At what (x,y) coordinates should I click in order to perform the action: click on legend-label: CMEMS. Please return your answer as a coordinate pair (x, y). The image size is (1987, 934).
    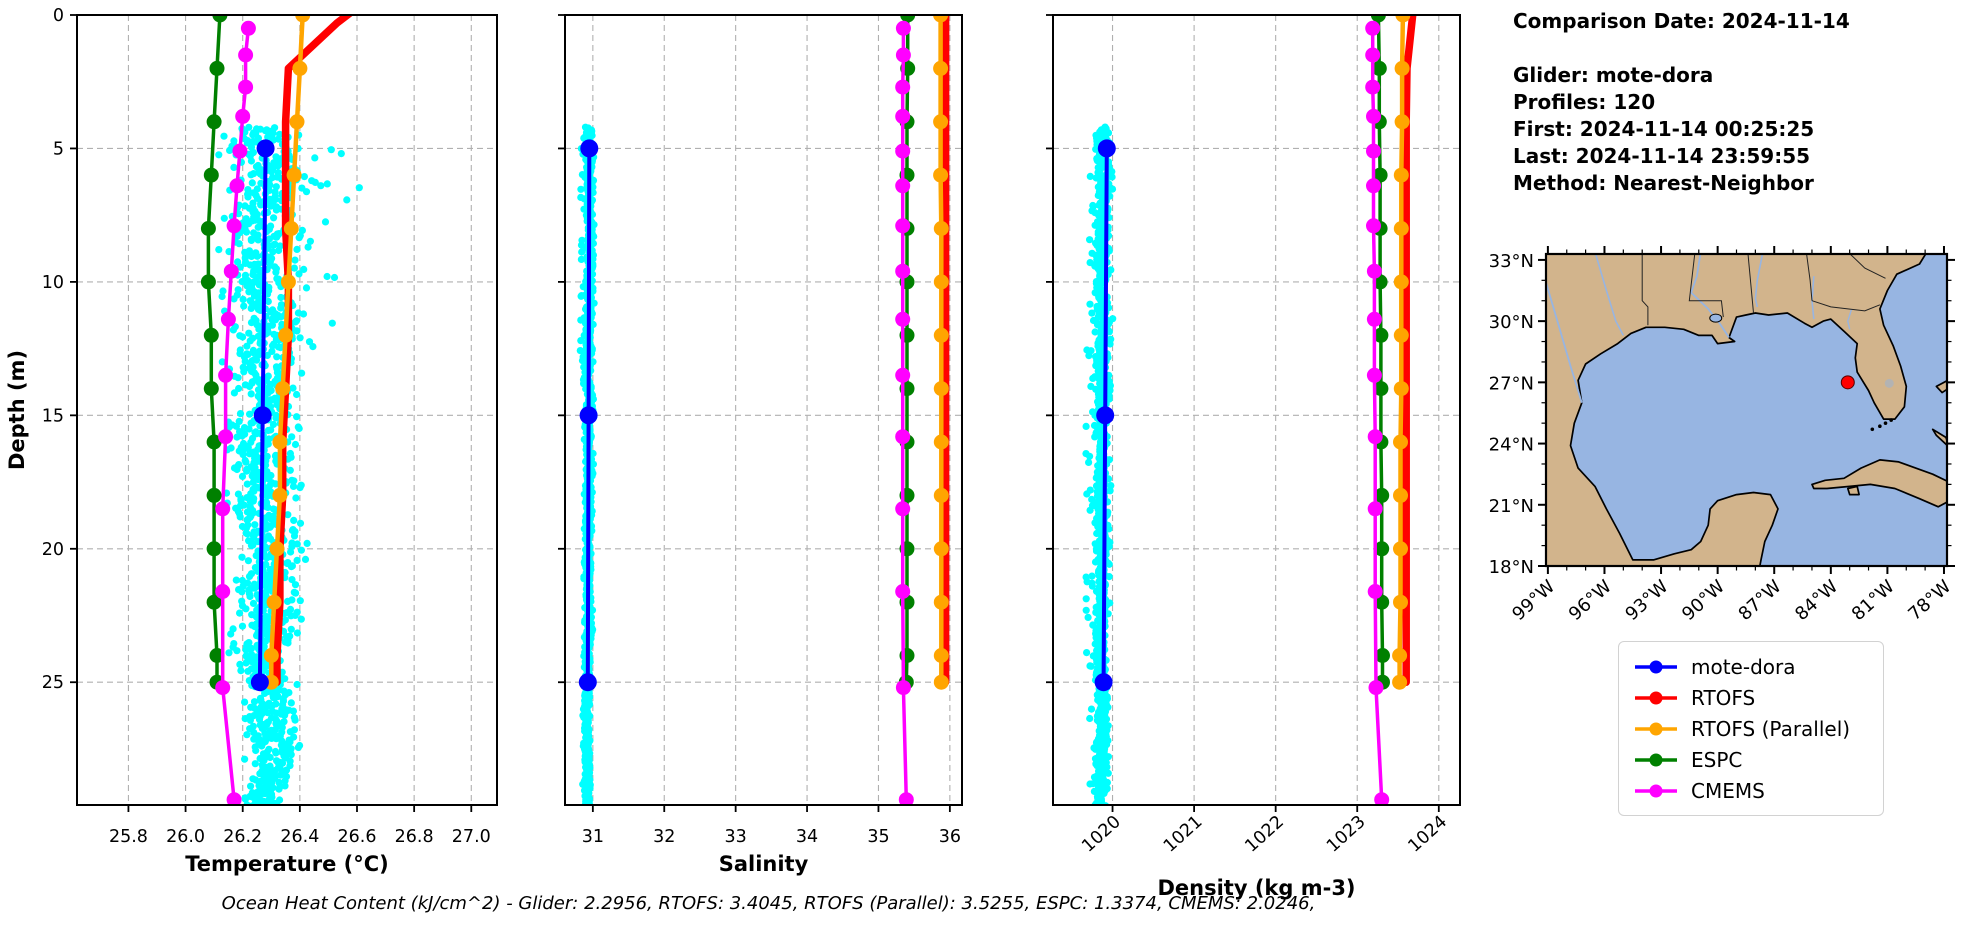
    Looking at the image, I should click on (1728, 790).